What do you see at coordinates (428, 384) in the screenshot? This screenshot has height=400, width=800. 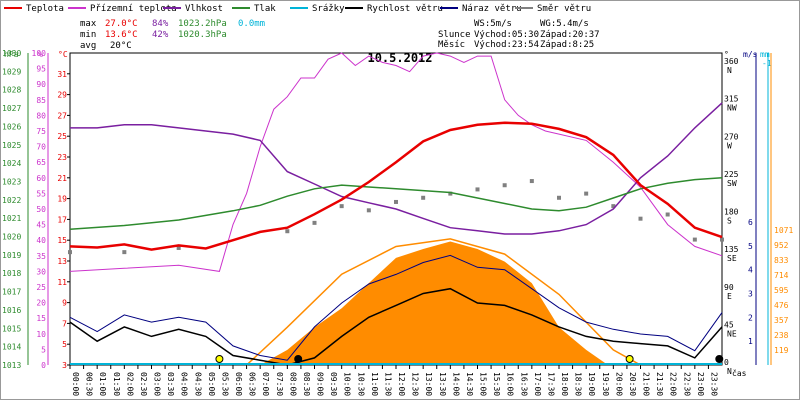 I see `x-tick-label: 13:00` at bounding box center [428, 384].